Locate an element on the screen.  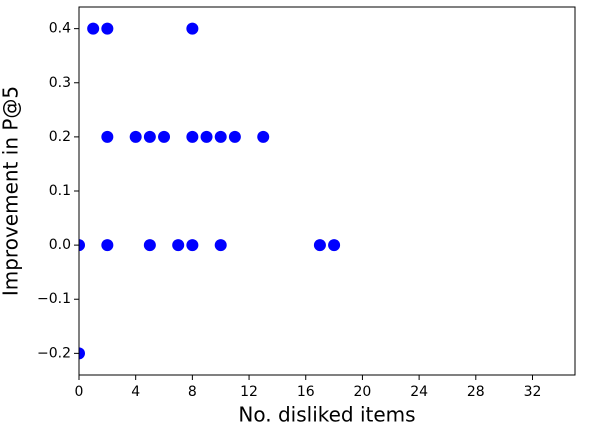
x-tick-label: 0 is located at coordinates (79, 392).